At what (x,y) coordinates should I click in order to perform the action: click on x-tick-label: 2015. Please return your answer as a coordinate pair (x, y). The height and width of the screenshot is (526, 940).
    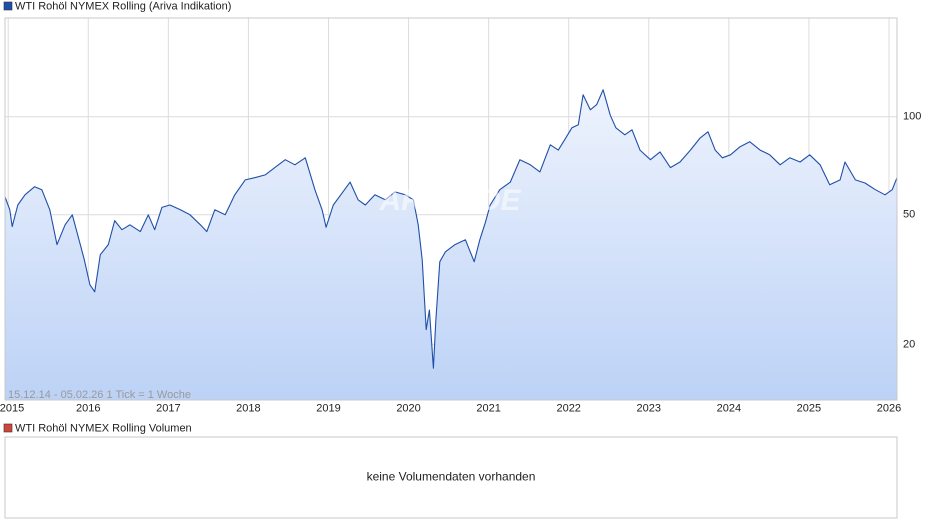
    Looking at the image, I should click on (12, 408).